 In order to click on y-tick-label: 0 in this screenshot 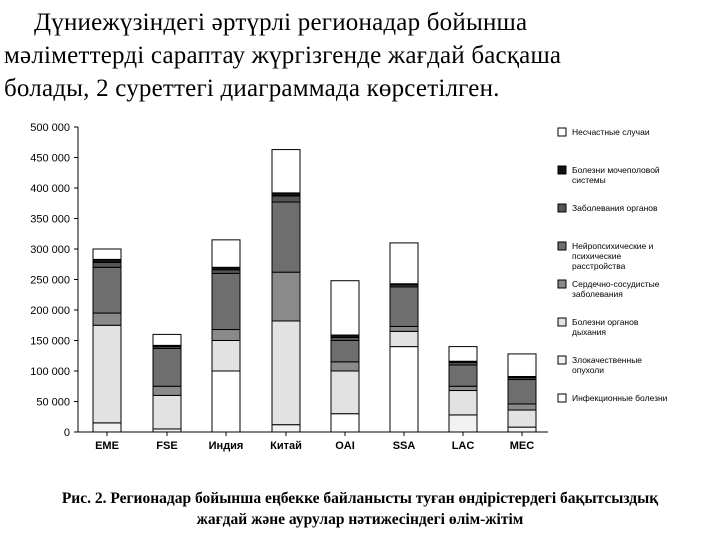, I will do `click(67, 433)`.